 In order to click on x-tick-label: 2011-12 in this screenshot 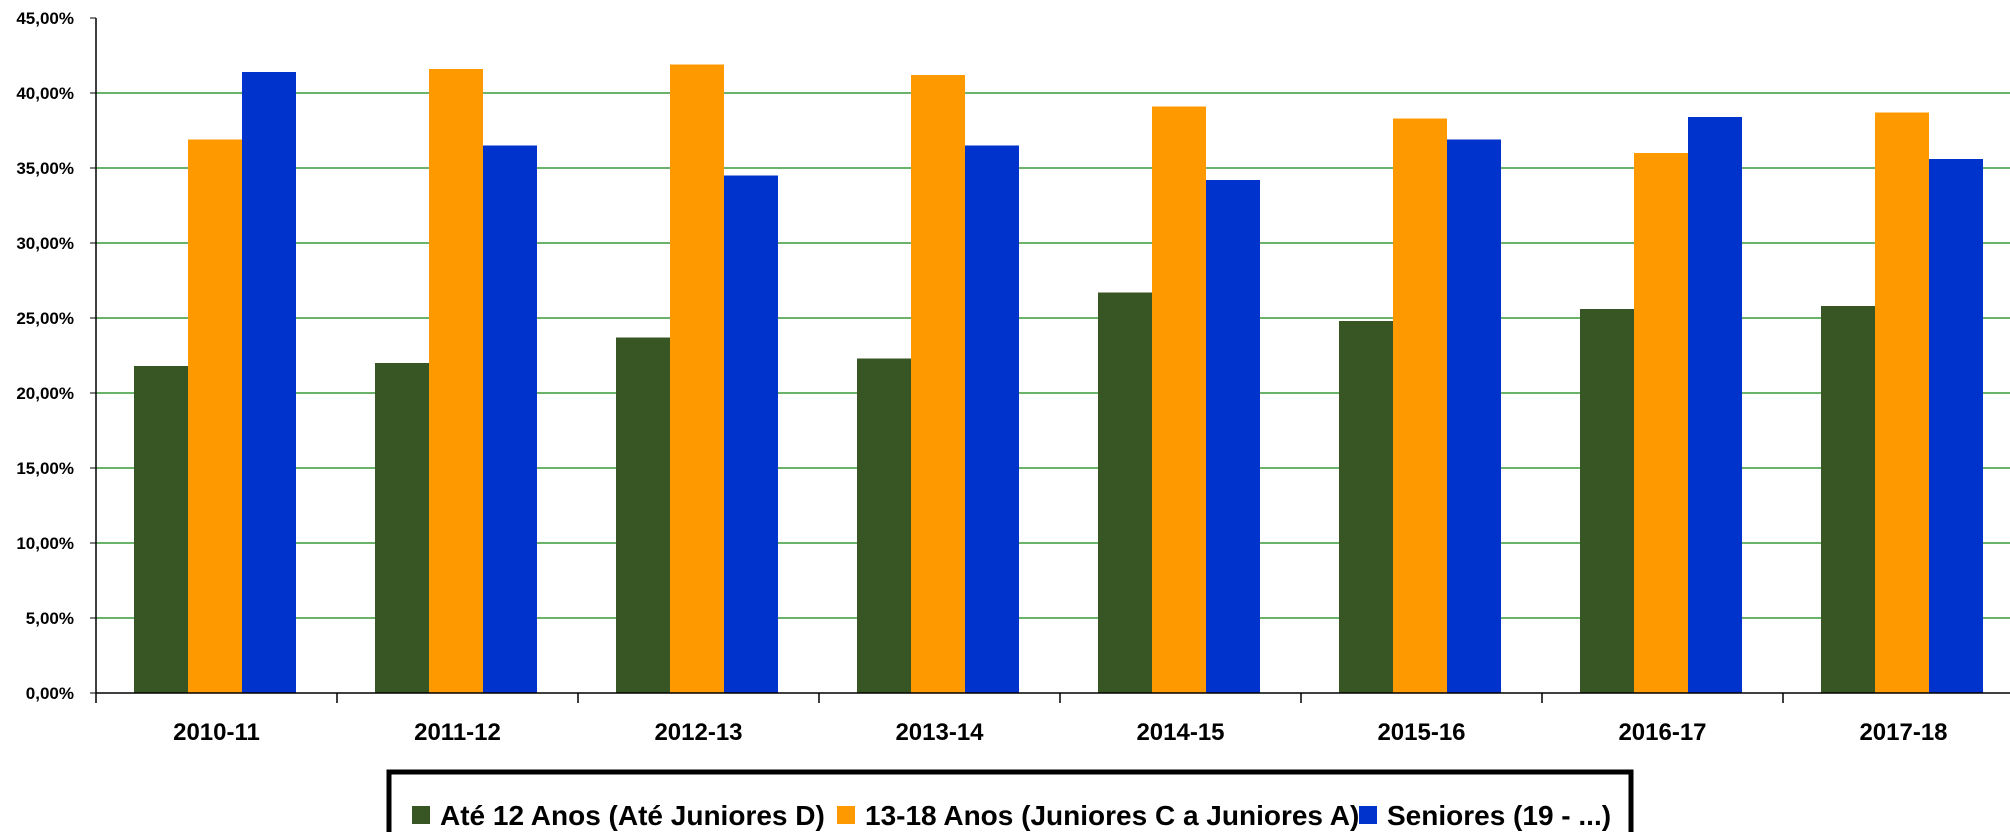, I will do `click(457, 732)`.